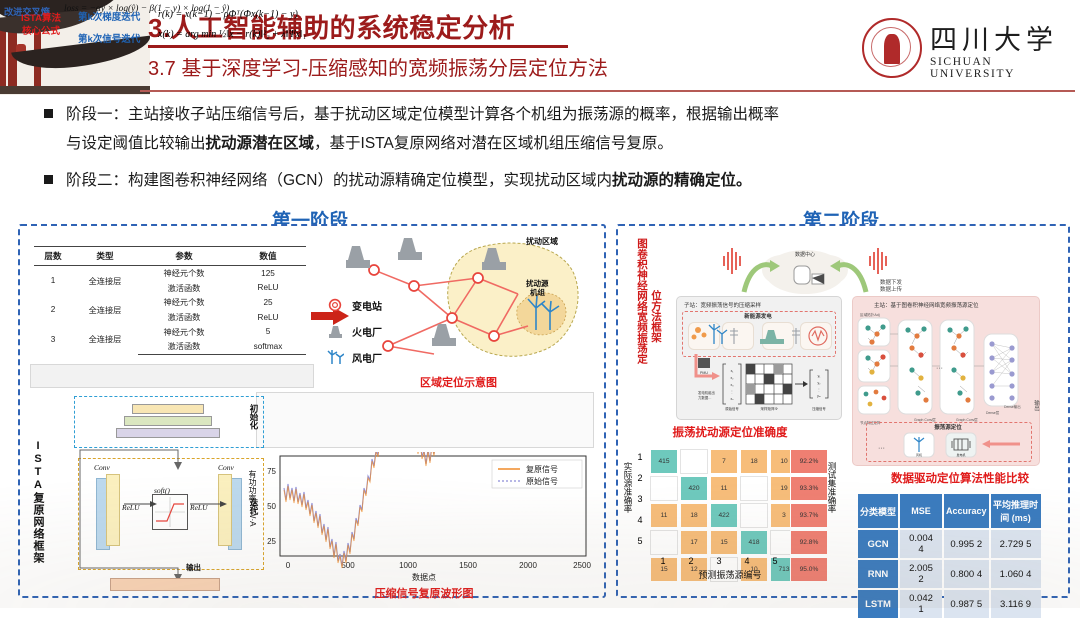 This screenshot has width=1080, height=620. What do you see at coordinates (878, 604) in the screenshot?
I see `perf-cell-model: LSTM` at bounding box center [878, 604].